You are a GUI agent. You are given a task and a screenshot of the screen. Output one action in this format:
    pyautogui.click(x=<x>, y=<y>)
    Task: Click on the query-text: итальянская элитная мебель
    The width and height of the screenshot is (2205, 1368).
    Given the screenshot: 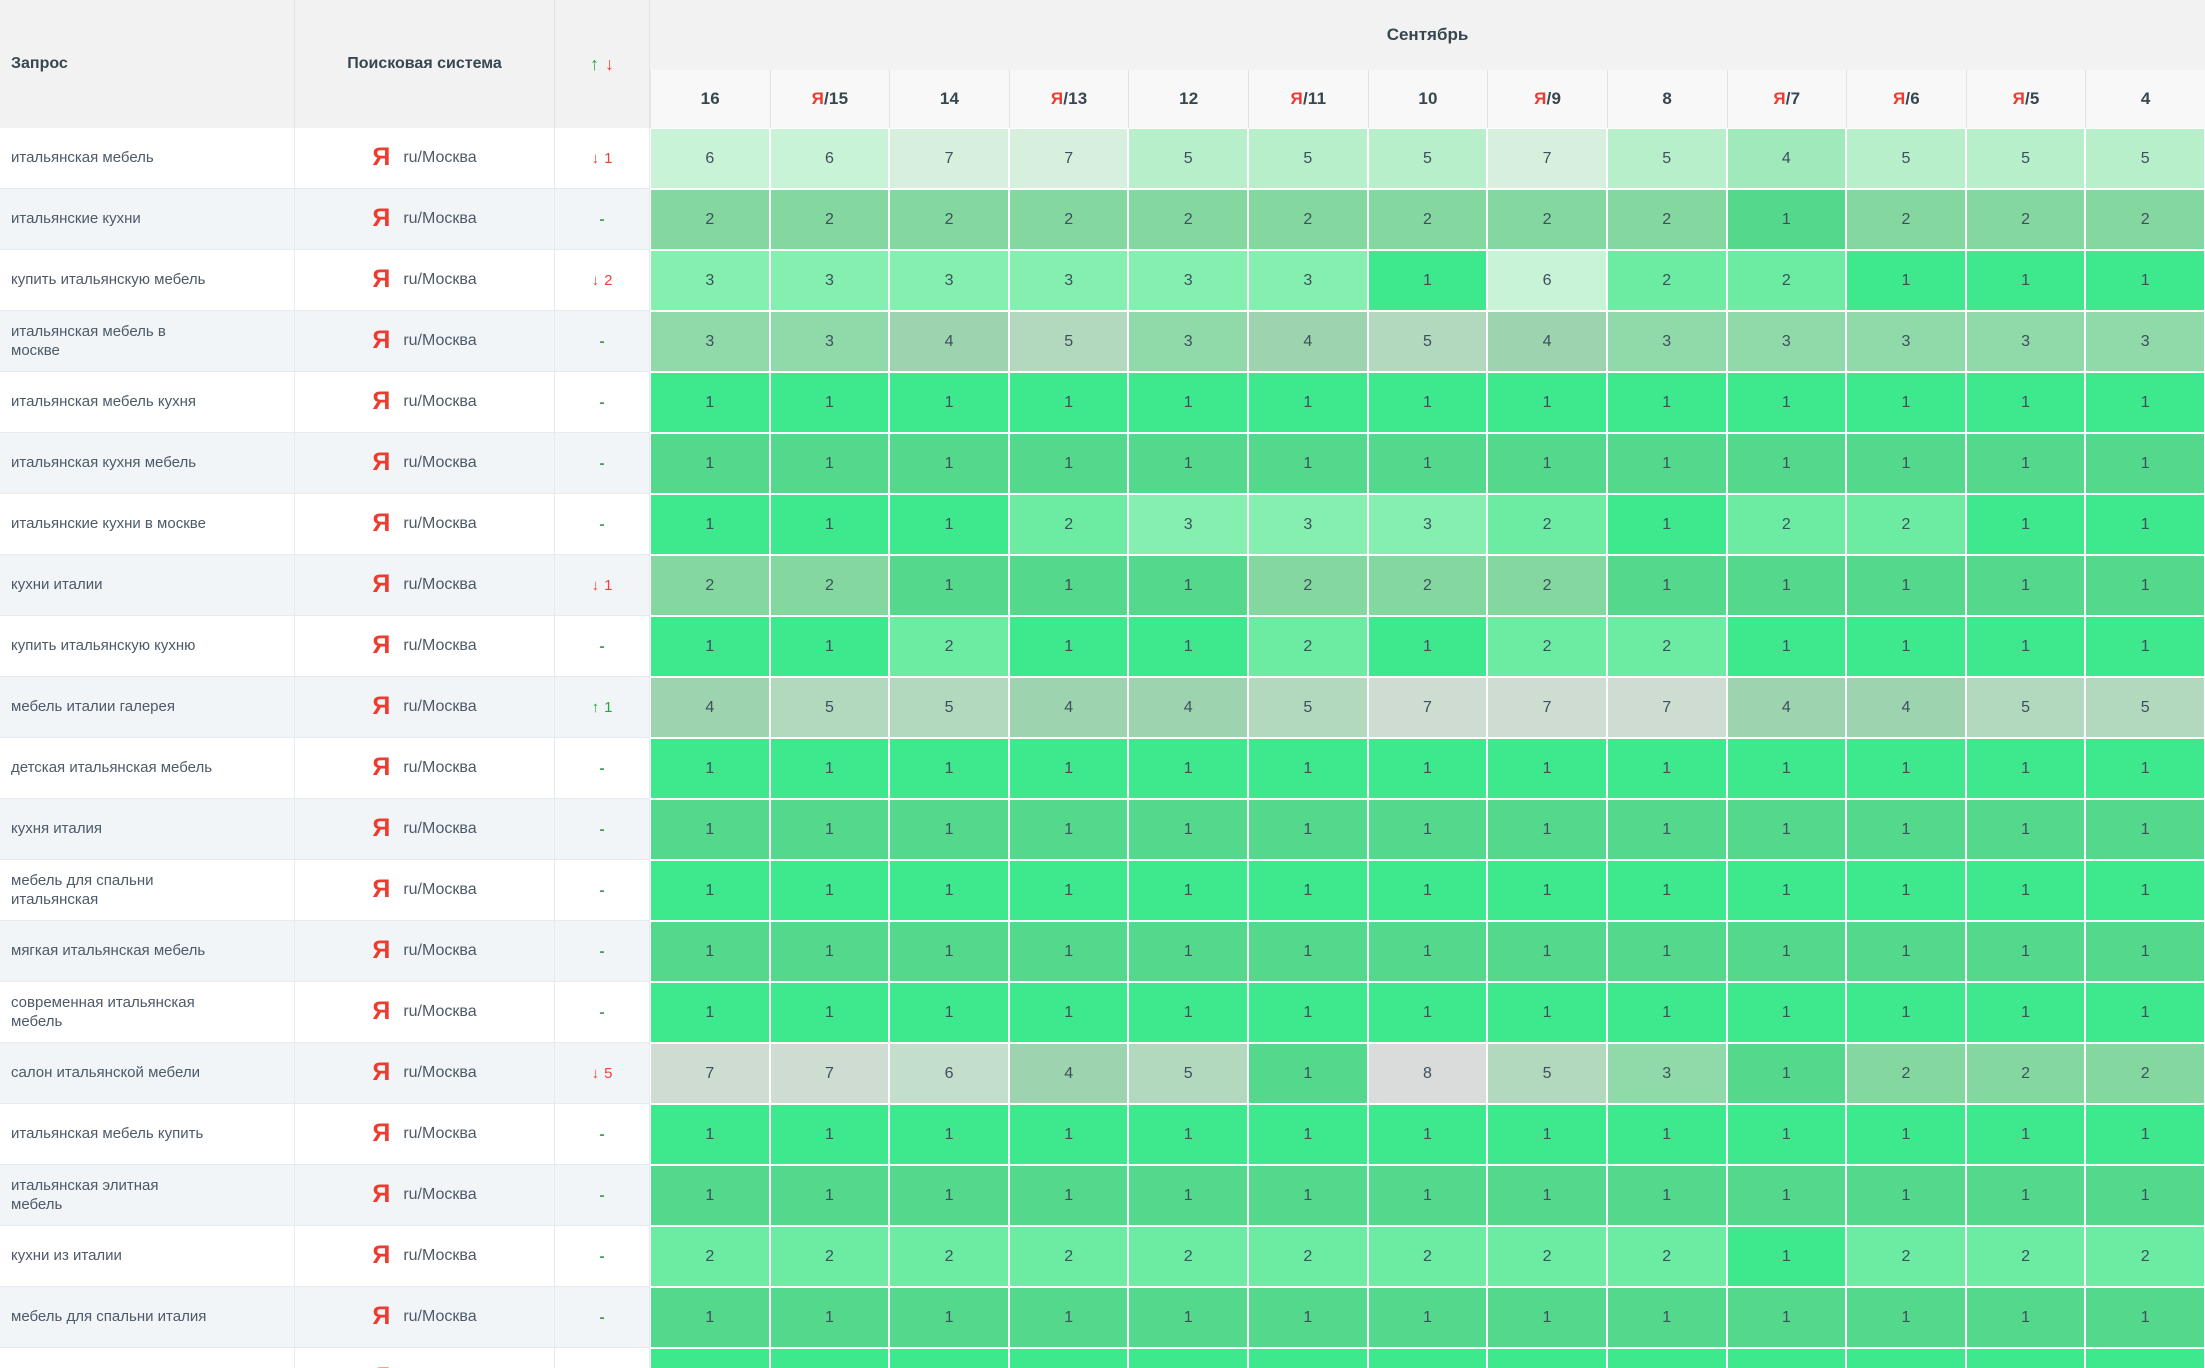 What is the action you would take?
    pyautogui.click(x=85, y=1195)
    